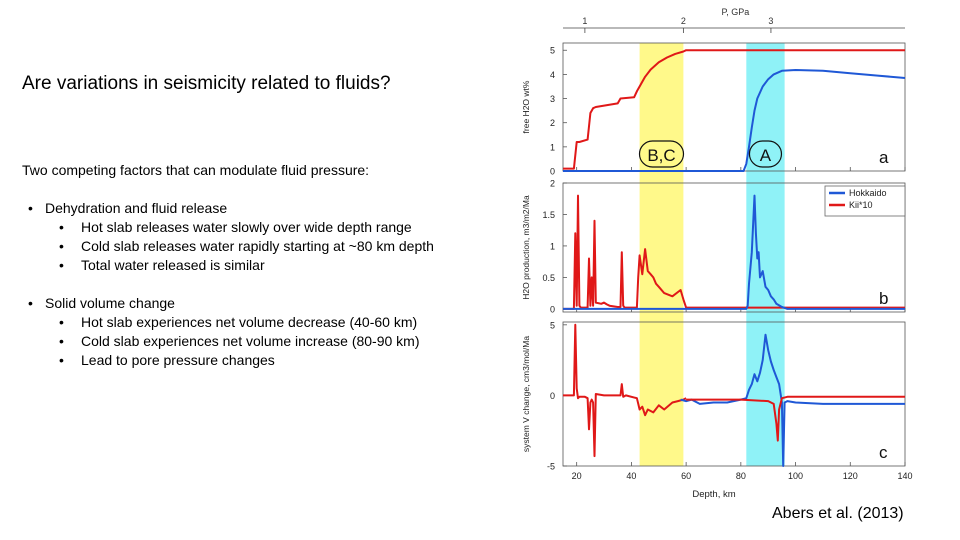 The height and width of the screenshot is (540, 960). Describe the element at coordinates (741, 476) in the screenshot. I see `x-tick-label: 80` at that location.